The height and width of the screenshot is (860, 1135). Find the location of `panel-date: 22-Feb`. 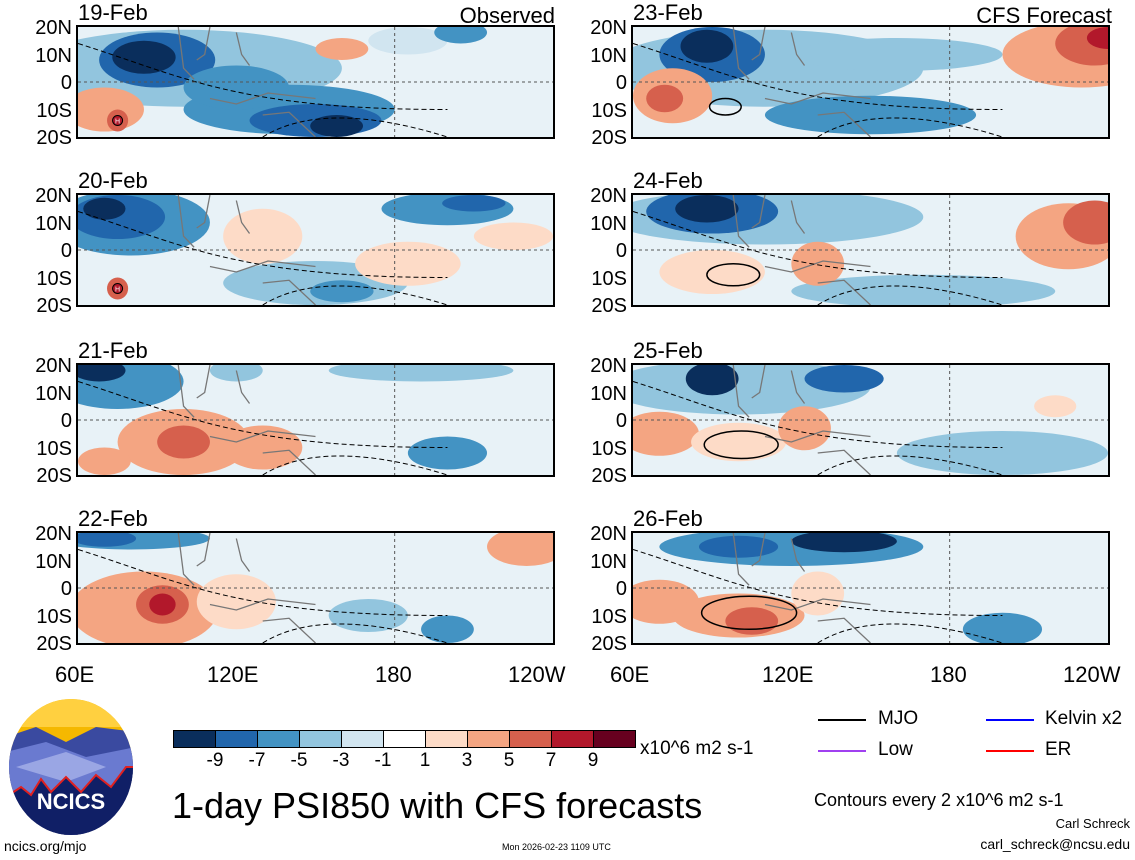

panel-date: 22-Feb is located at coordinates (113, 518).